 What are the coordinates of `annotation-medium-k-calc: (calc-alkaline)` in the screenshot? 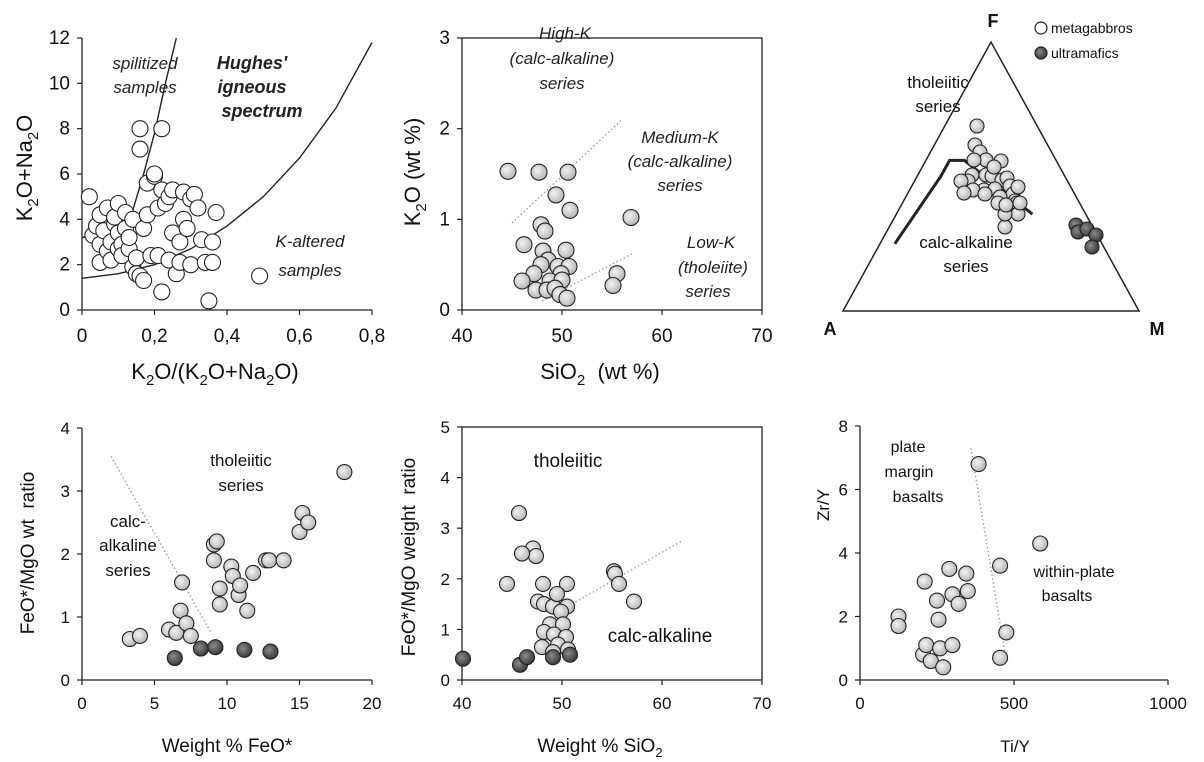 It's located at (680, 161).